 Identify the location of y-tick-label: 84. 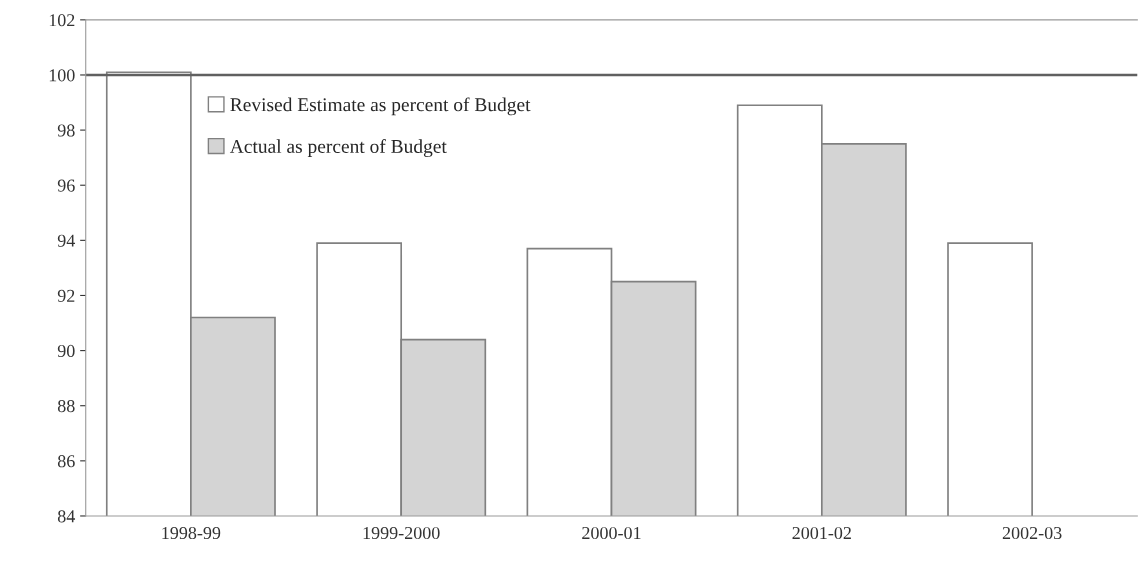
(66, 516).